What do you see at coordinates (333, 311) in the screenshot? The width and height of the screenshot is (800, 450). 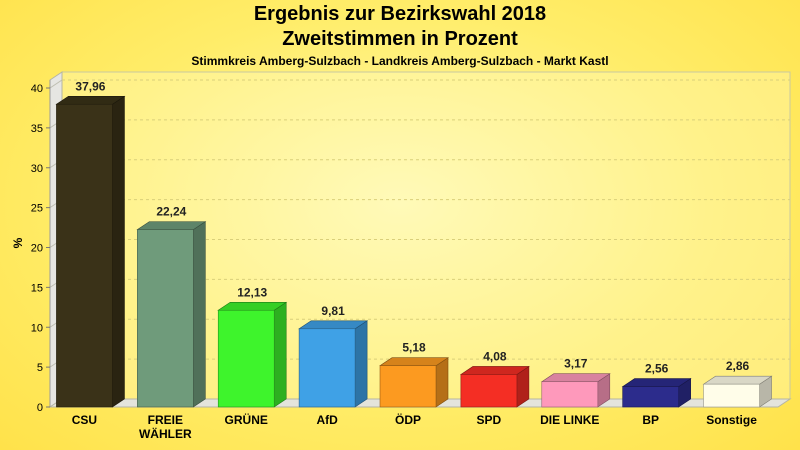 I see `data-label: 9,81` at bounding box center [333, 311].